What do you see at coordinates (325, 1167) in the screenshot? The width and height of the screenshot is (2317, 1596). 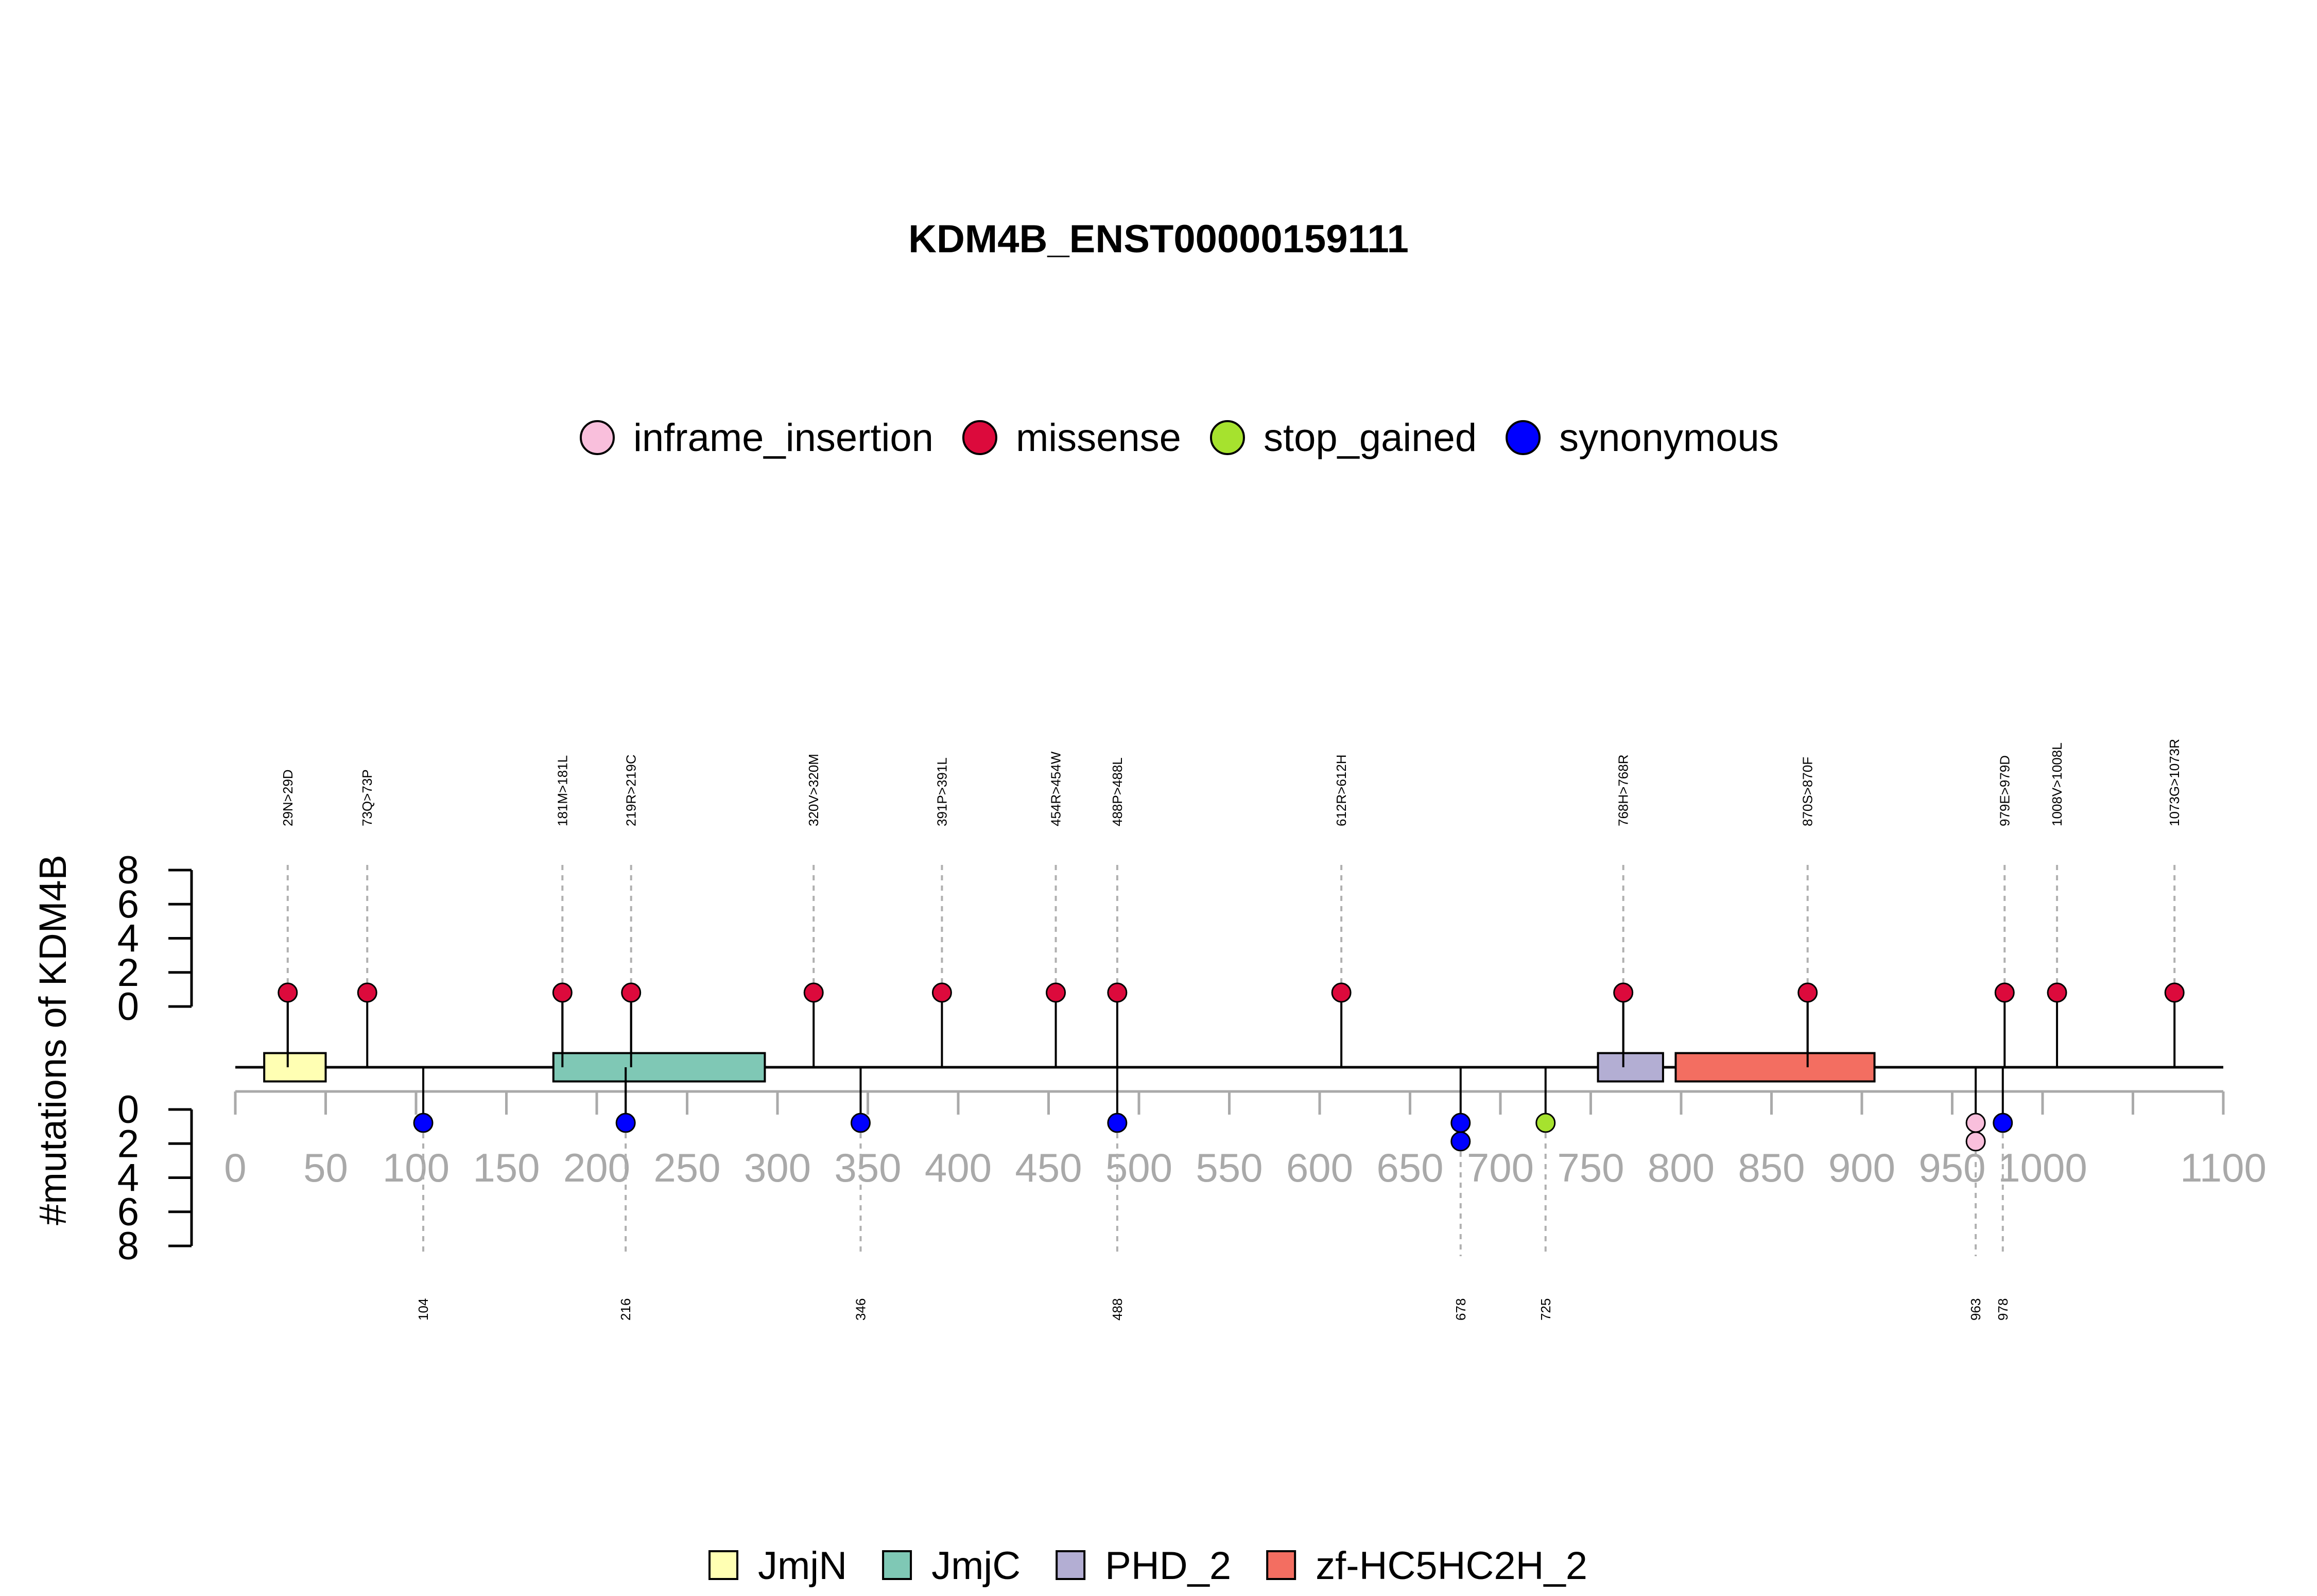 I see `x-axis-tick-label: 50` at bounding box center [325, 1167].